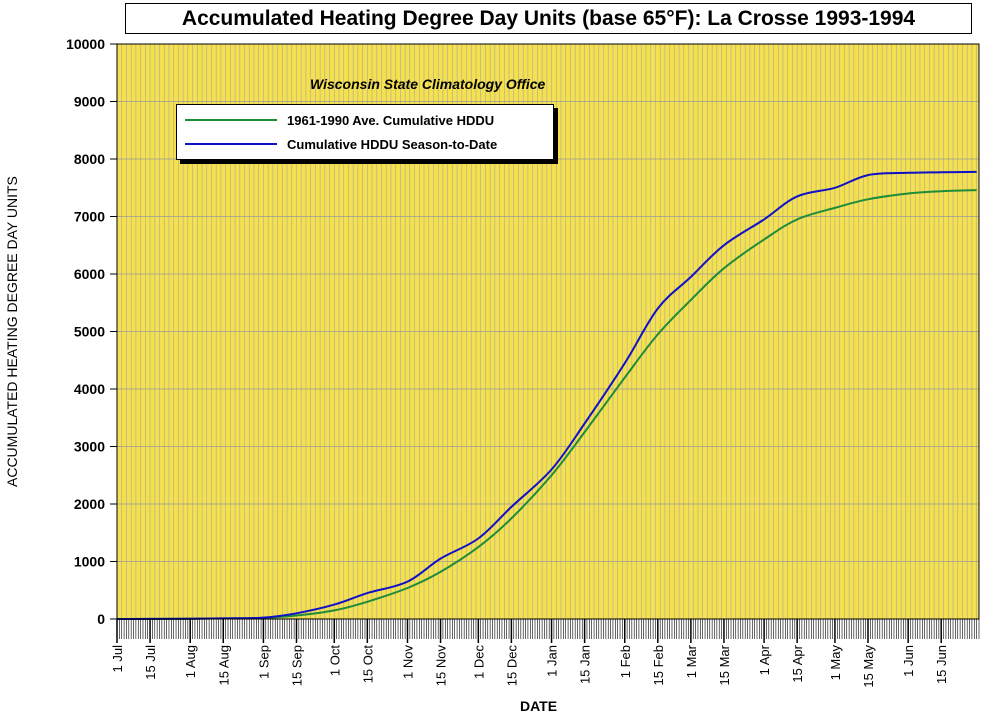 The width and height of the screenshot is (985, 719). What do you see at coordinates (89, 389) in the screenshot?
I see `y-tick-label: 4000` at bounding box center [89, 389].